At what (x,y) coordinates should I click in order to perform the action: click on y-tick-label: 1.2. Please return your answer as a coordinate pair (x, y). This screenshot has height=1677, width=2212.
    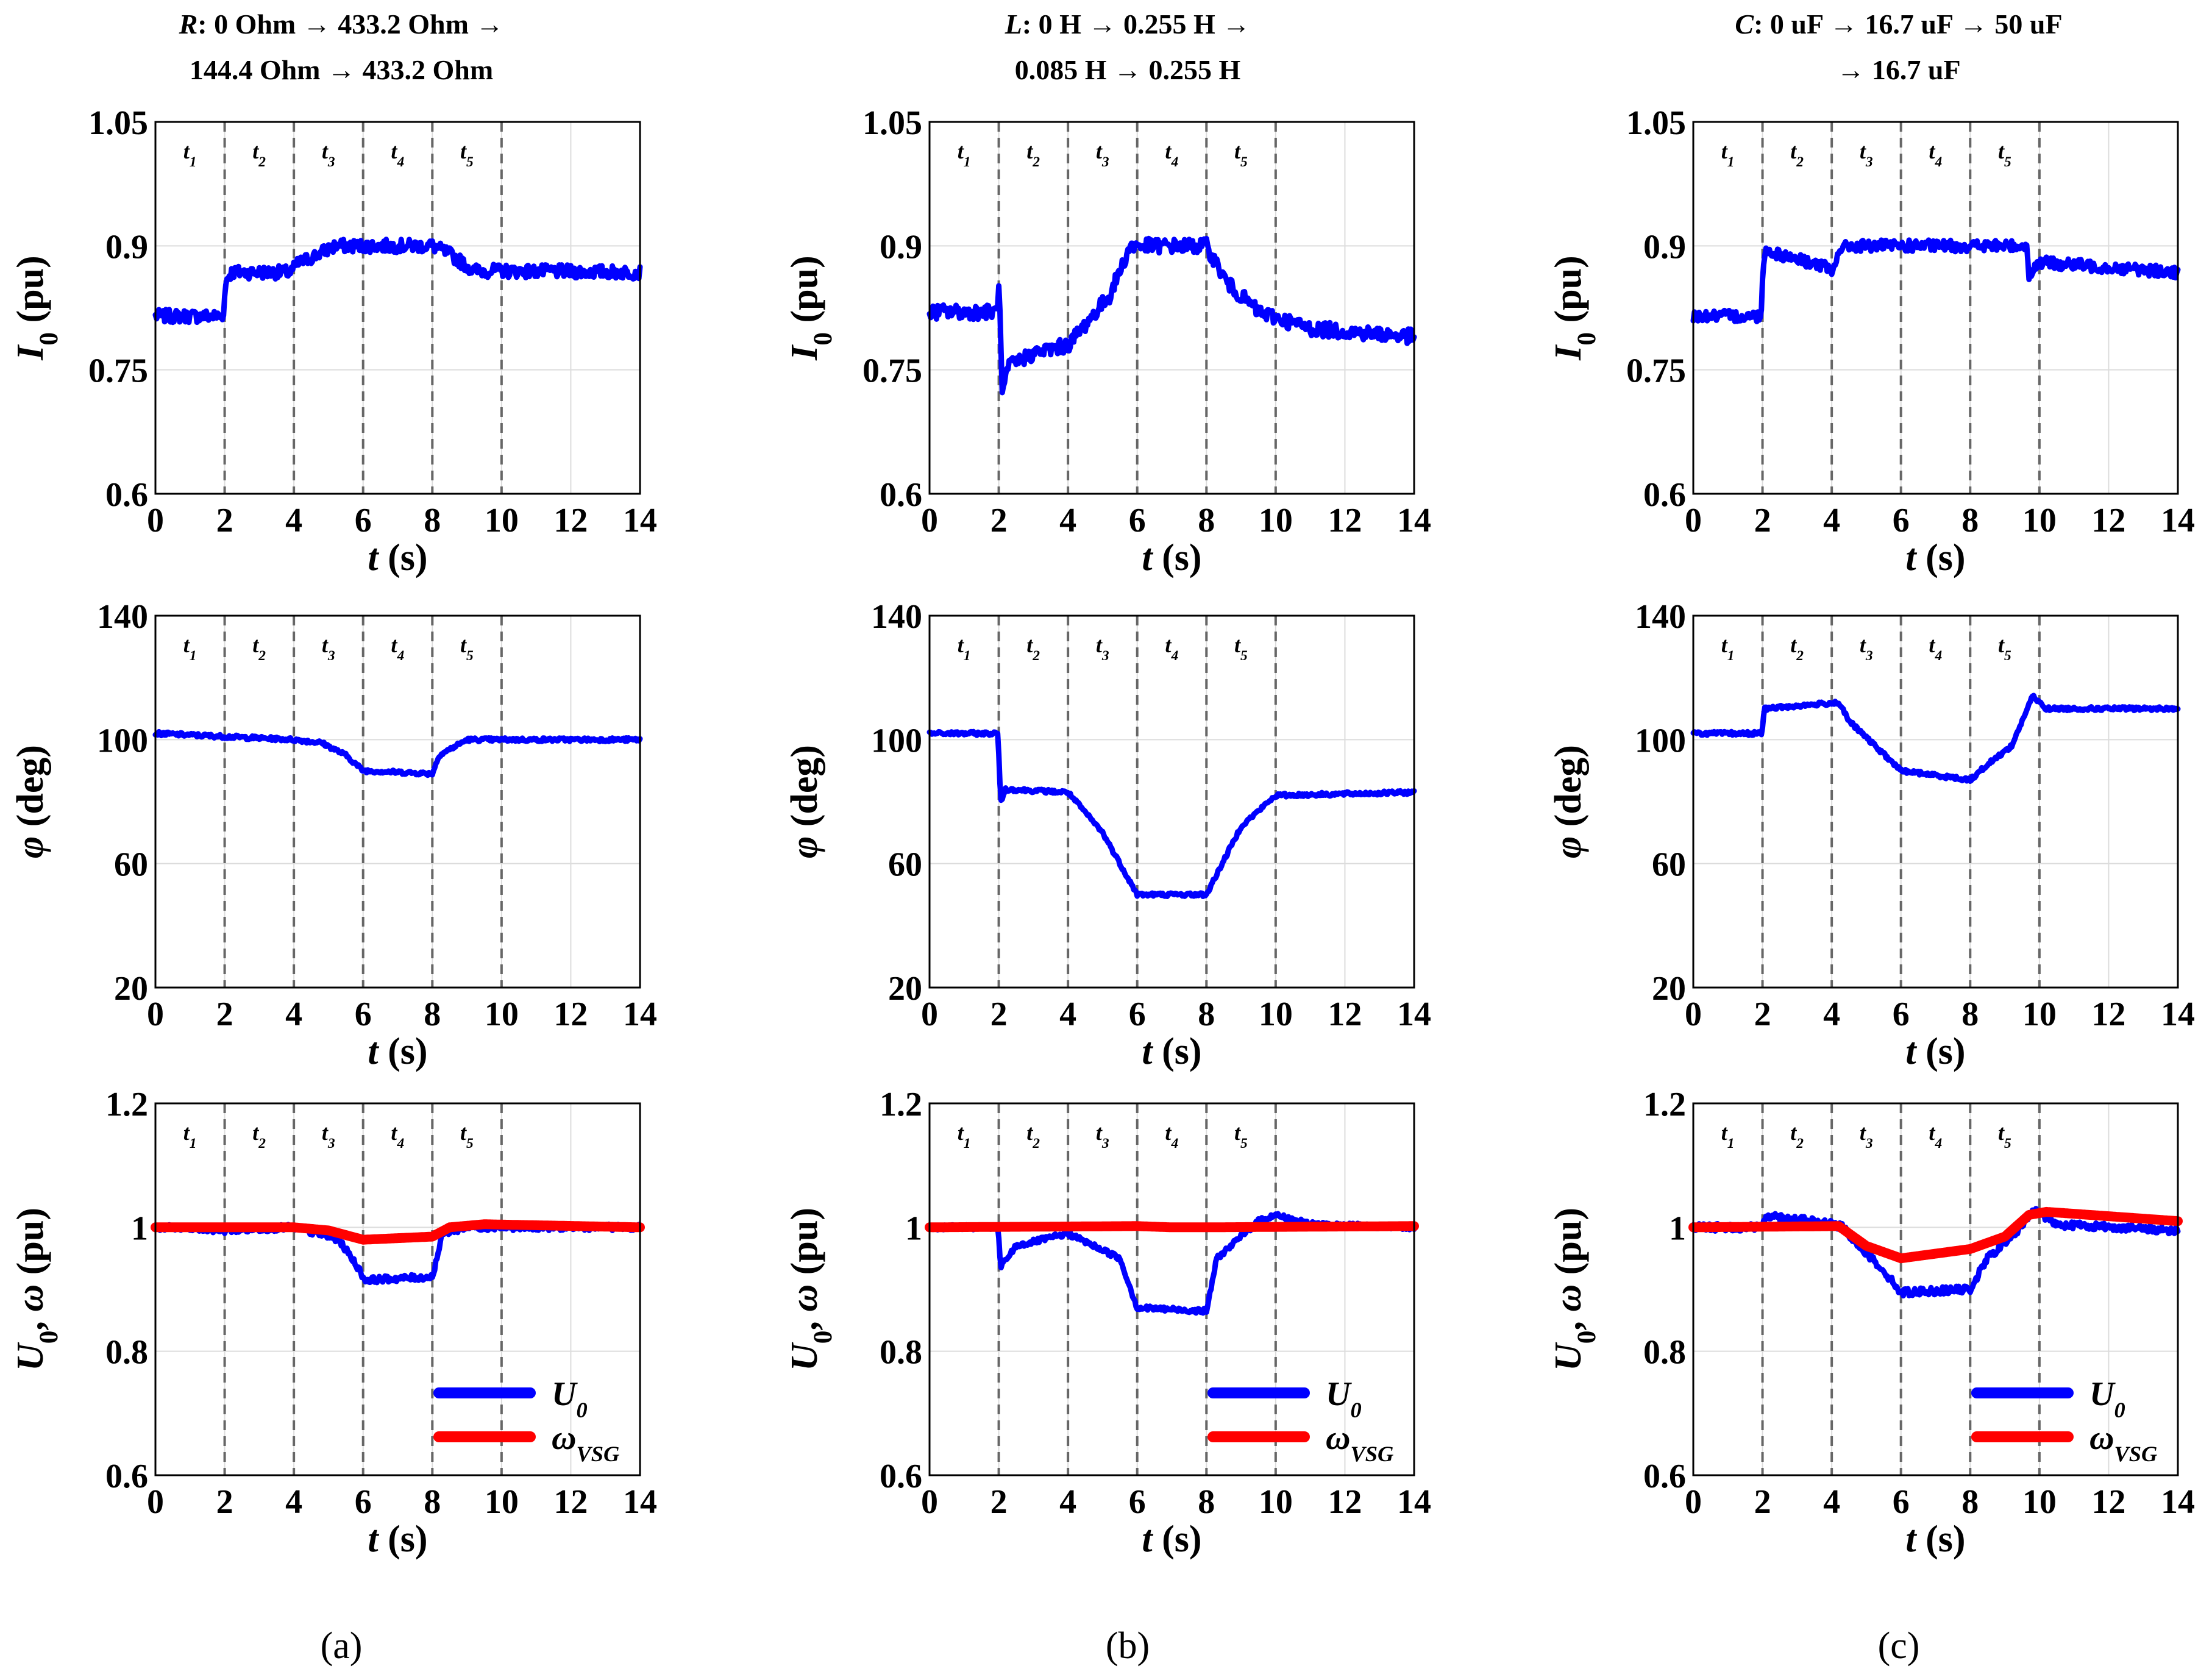
    Looking at the image, I should click on (901, 1104).